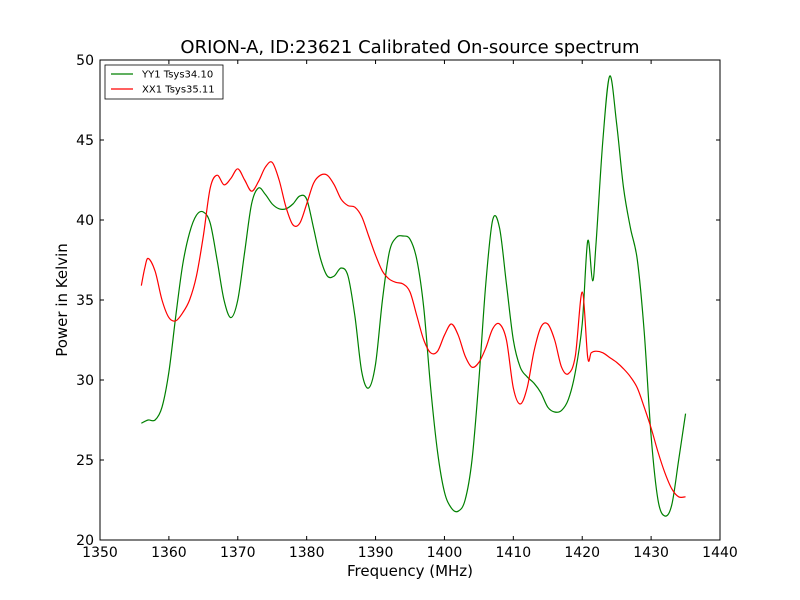 This screenshot has height=600, width=800. I want to click on x-tick-label: 1360, so click(169, 553).